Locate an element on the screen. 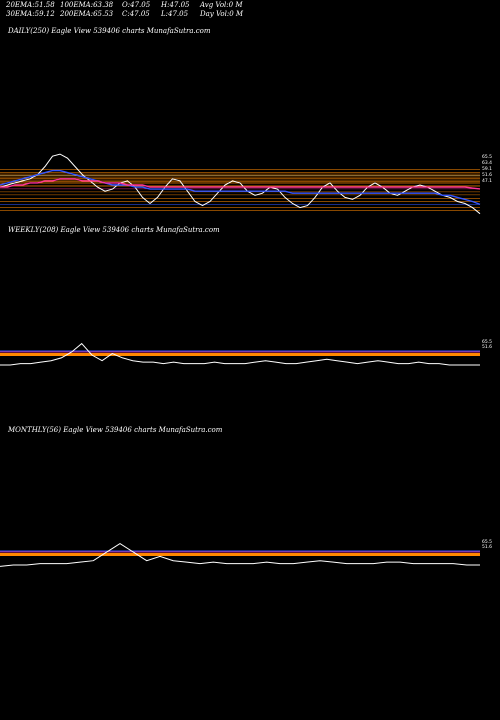  low-value: 47.05 is located at coordinates (178, 14).